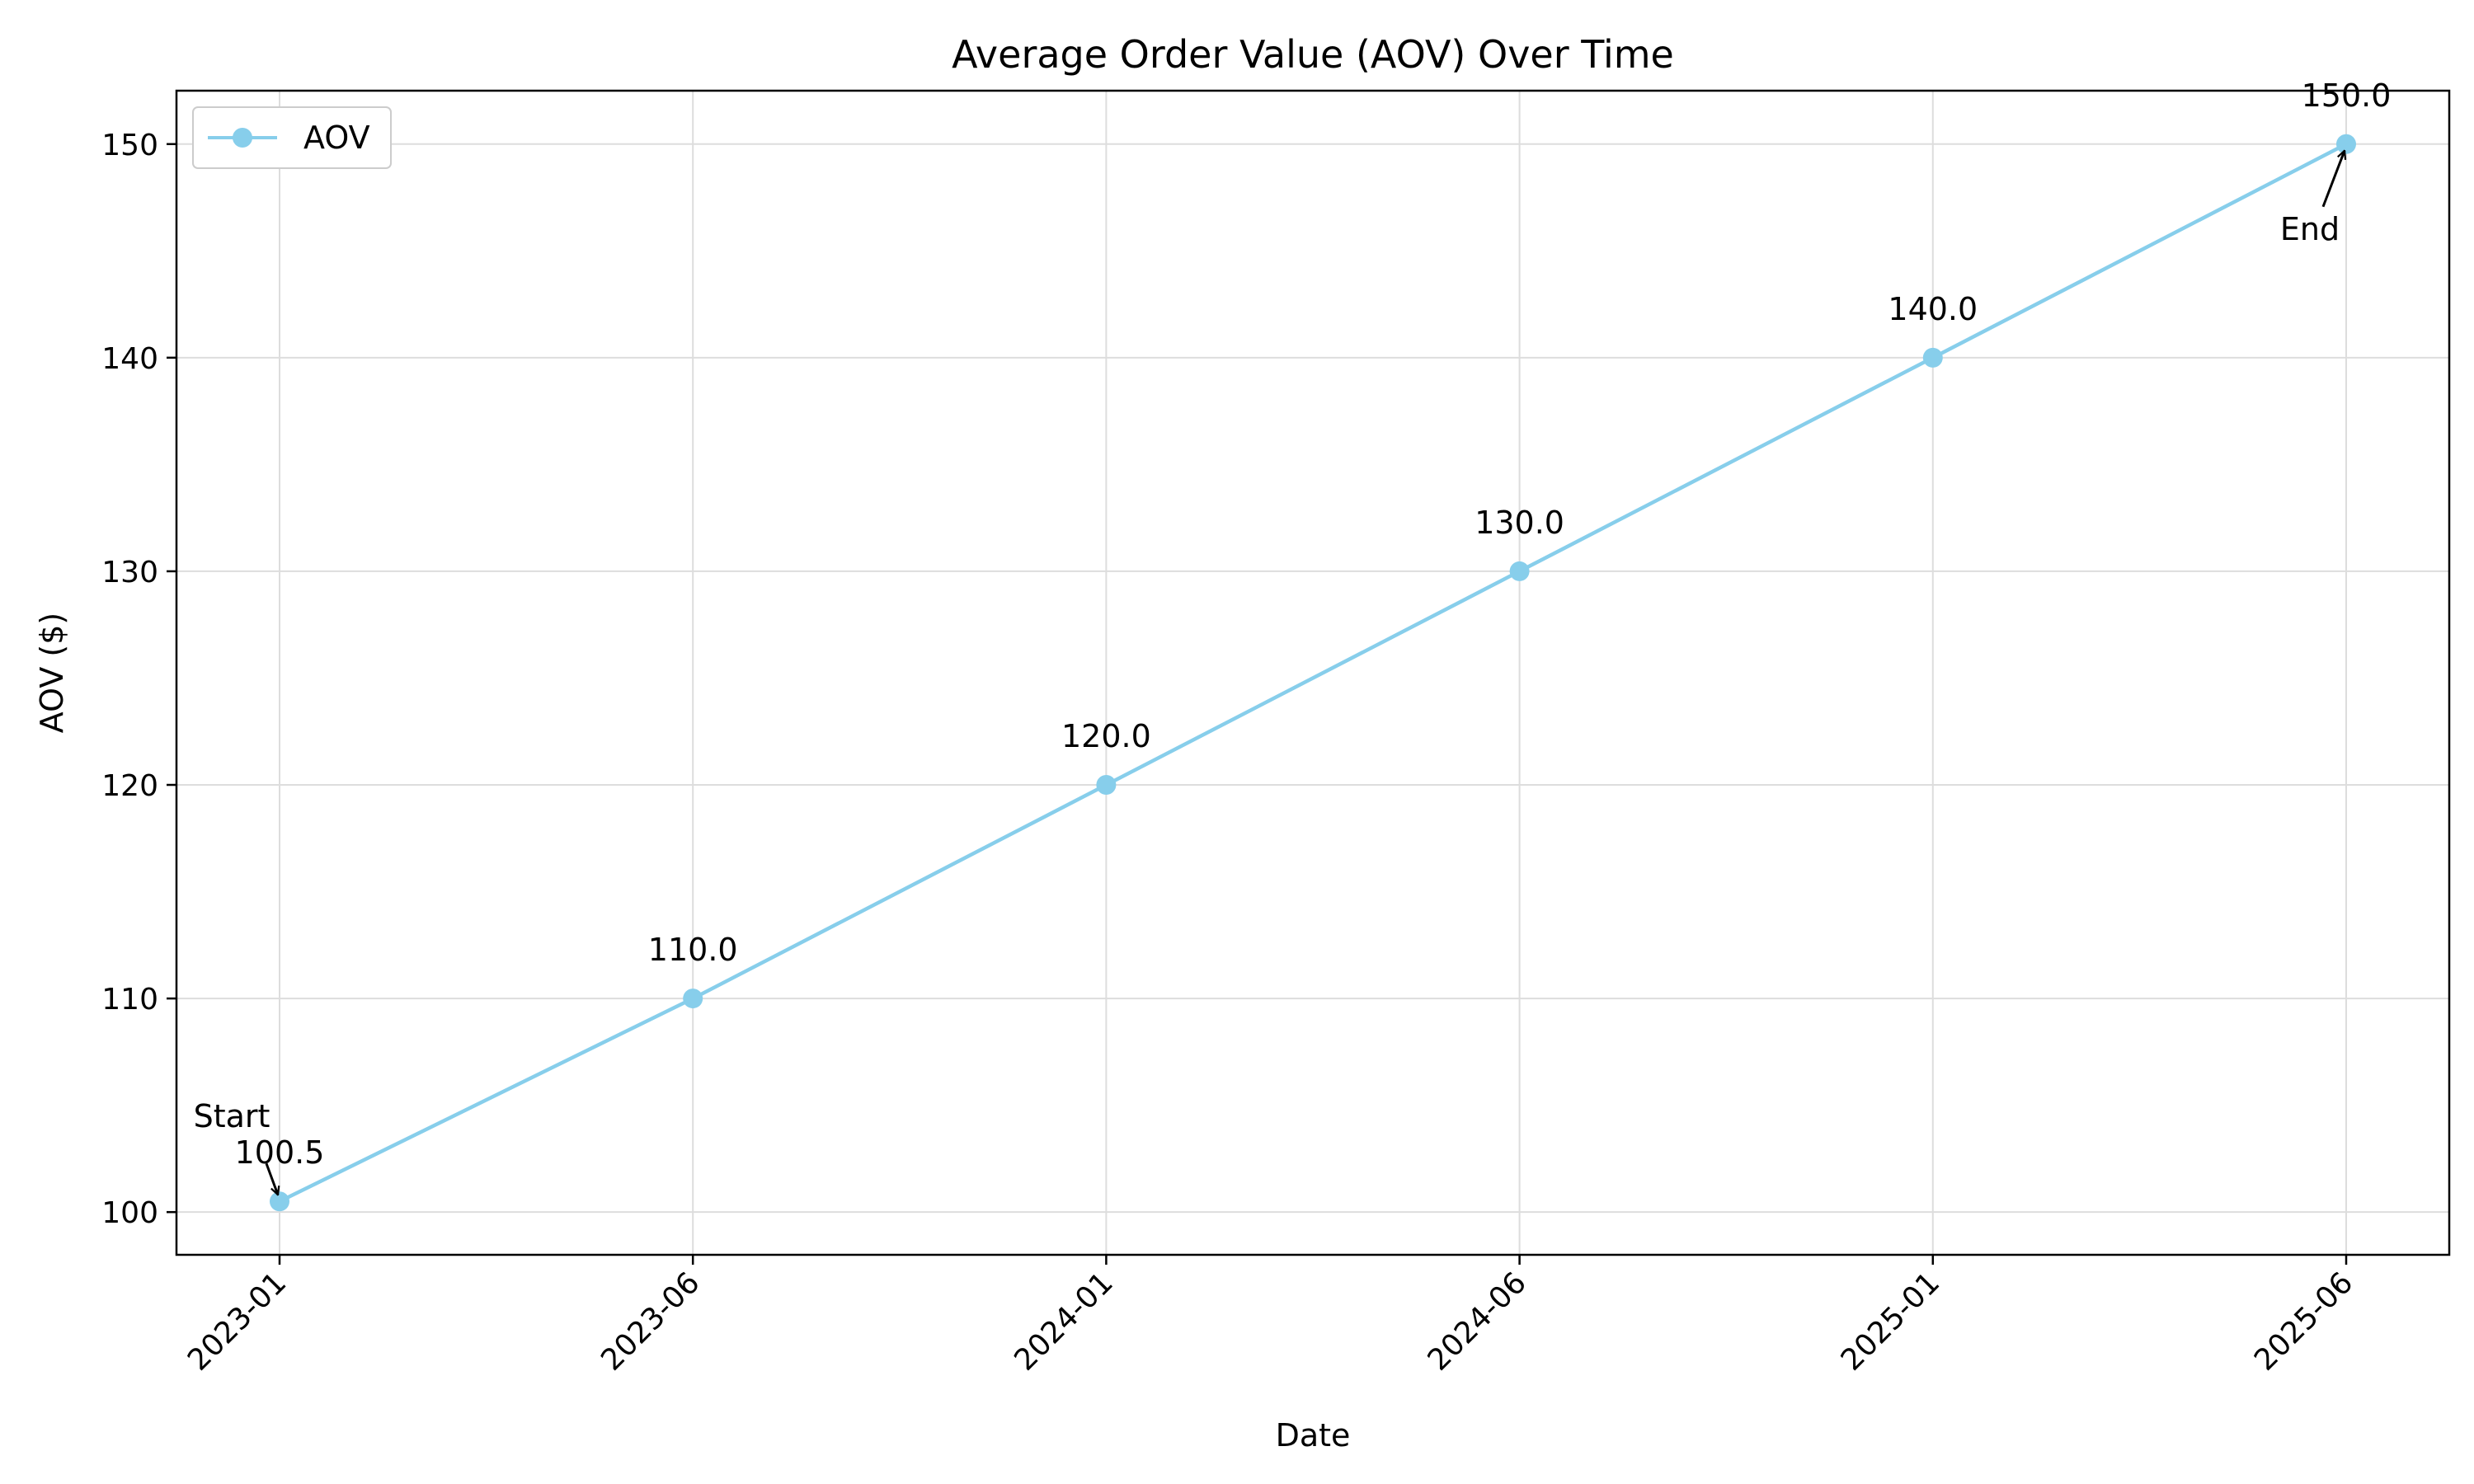  Describe the element at coordinates (1933, 309) in the screenshot. I see `data-label: 140.0` at that location.